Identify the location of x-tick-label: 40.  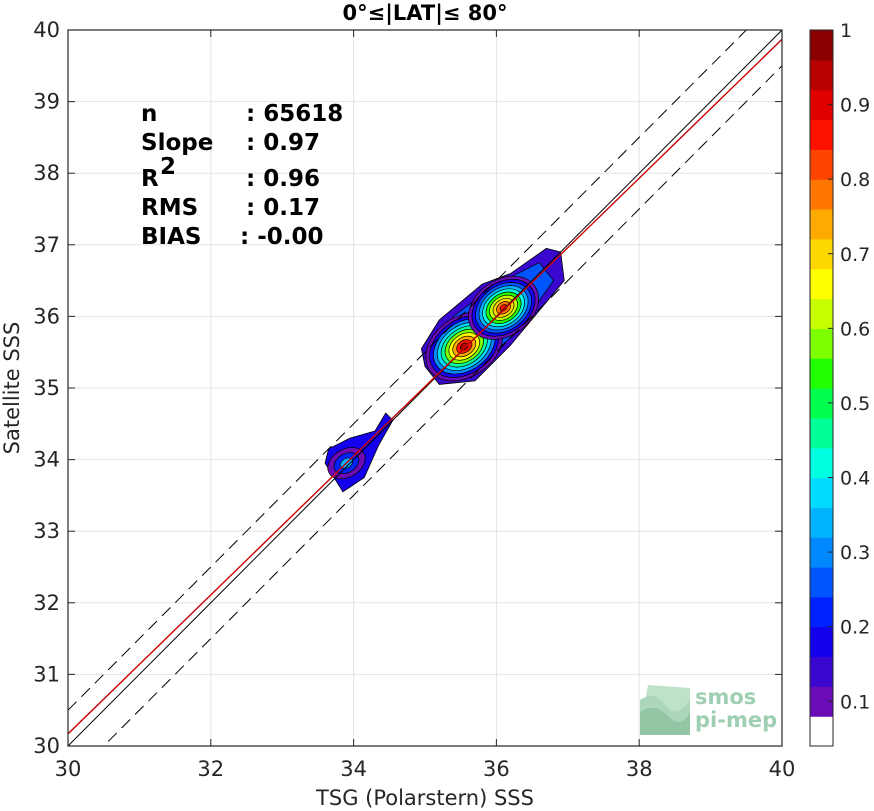
(782, 769).